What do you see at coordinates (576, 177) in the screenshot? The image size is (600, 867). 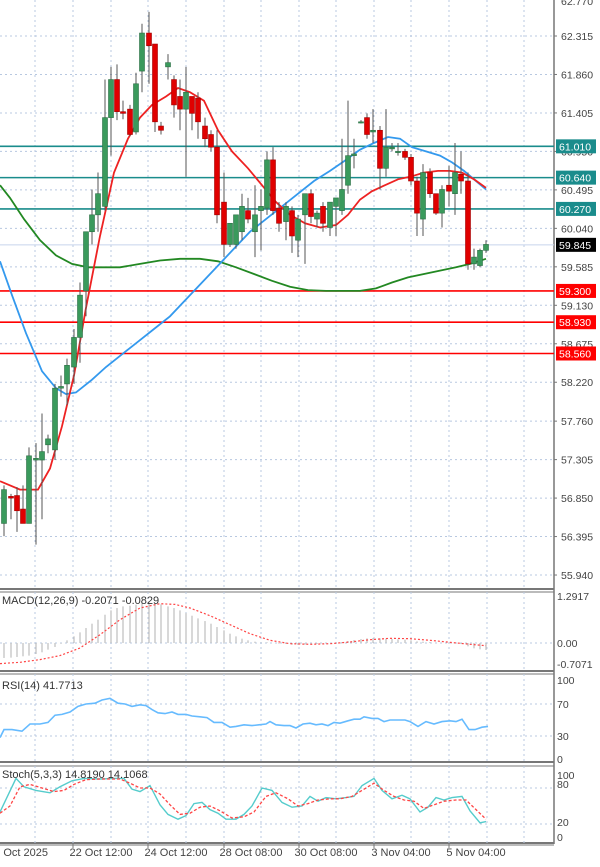 I see `resistance-level-badge: 60.640` at bounding box center [576, 177].